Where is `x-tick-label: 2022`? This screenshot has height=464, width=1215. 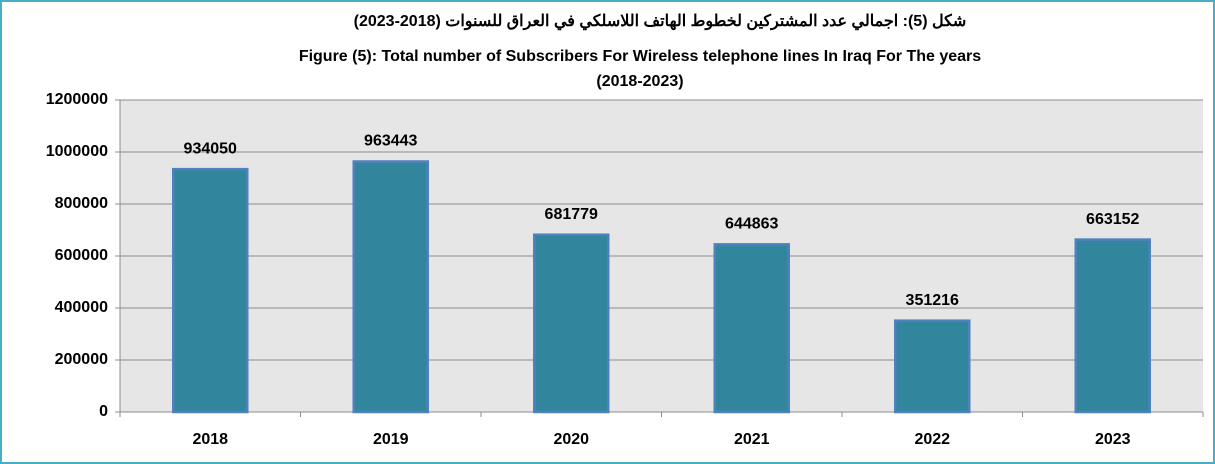 x-tick-label: 2022 is located at coordinates (932, 439).